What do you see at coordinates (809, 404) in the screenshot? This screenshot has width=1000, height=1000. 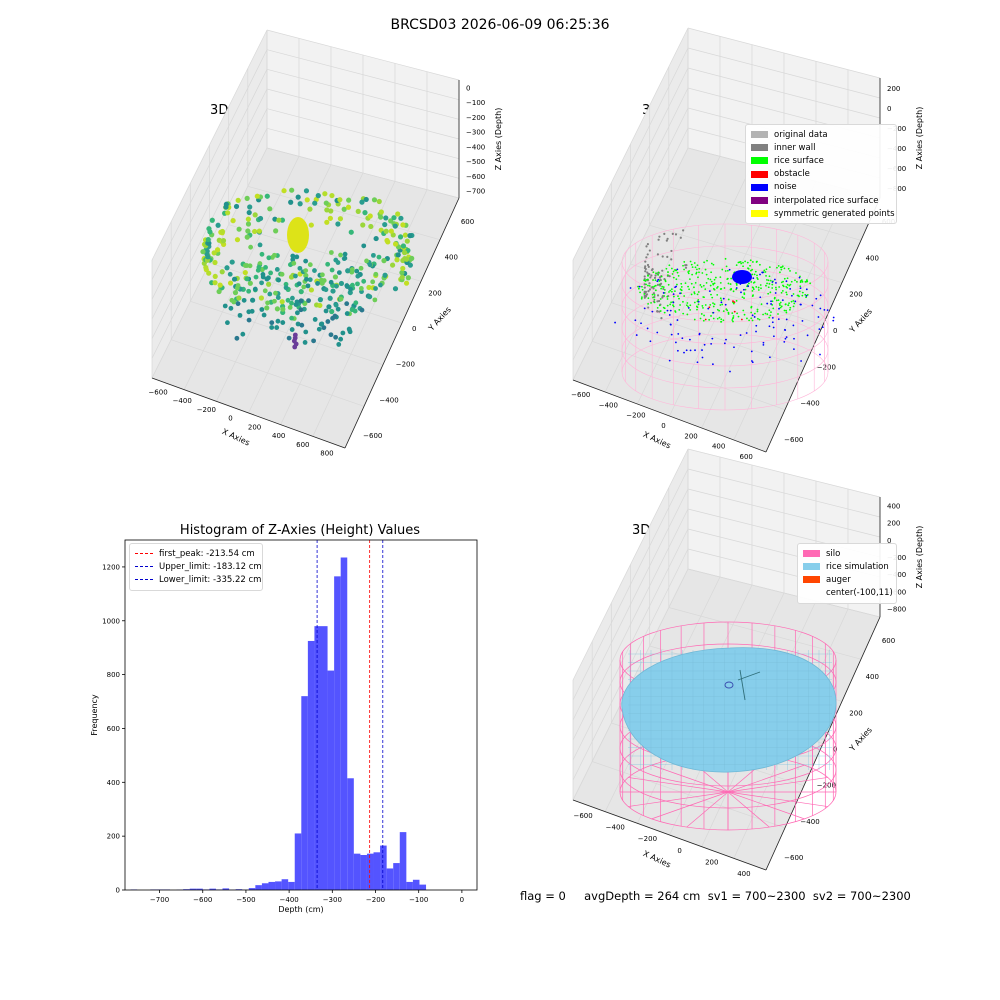 I see `plot2-y-tick-label: −400` at bounding box center [809, 404].